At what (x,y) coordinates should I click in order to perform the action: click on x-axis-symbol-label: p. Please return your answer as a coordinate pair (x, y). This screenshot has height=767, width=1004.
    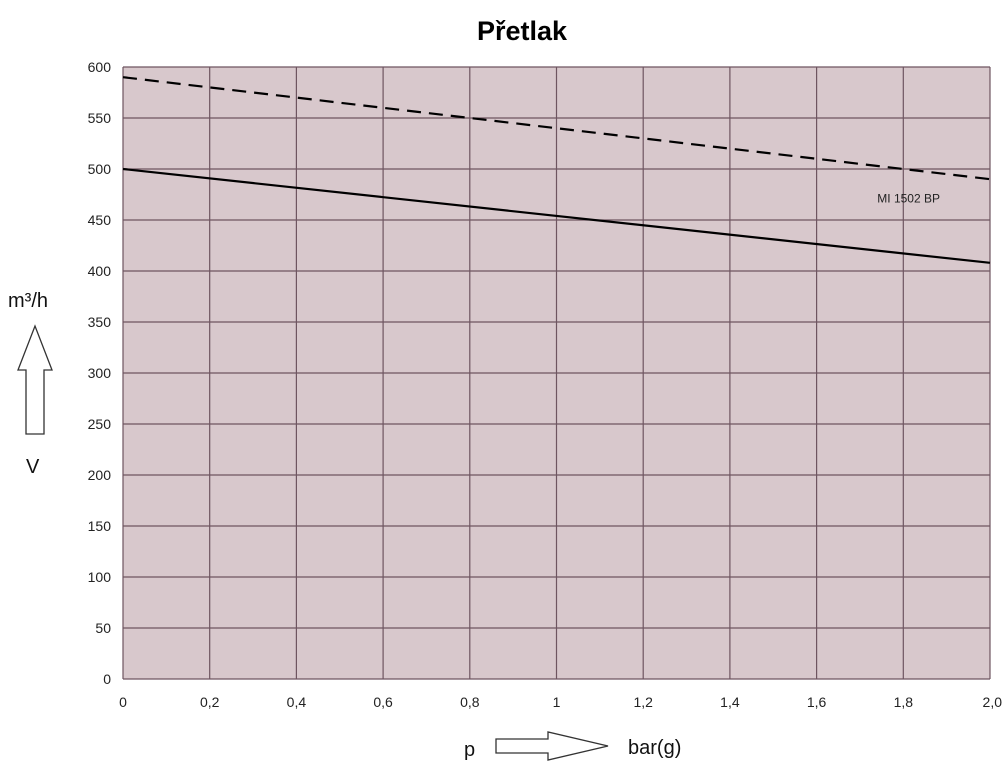
    Looking at the image, I should click on (469, 750).